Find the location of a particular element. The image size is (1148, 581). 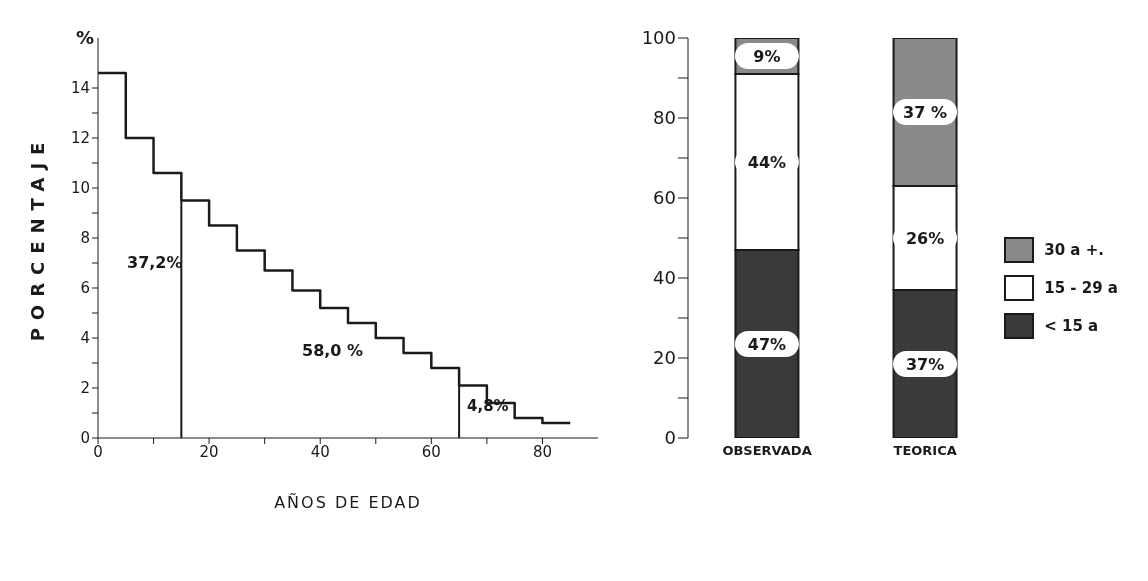

data-label: 47% is located at coordinates (767, 344).